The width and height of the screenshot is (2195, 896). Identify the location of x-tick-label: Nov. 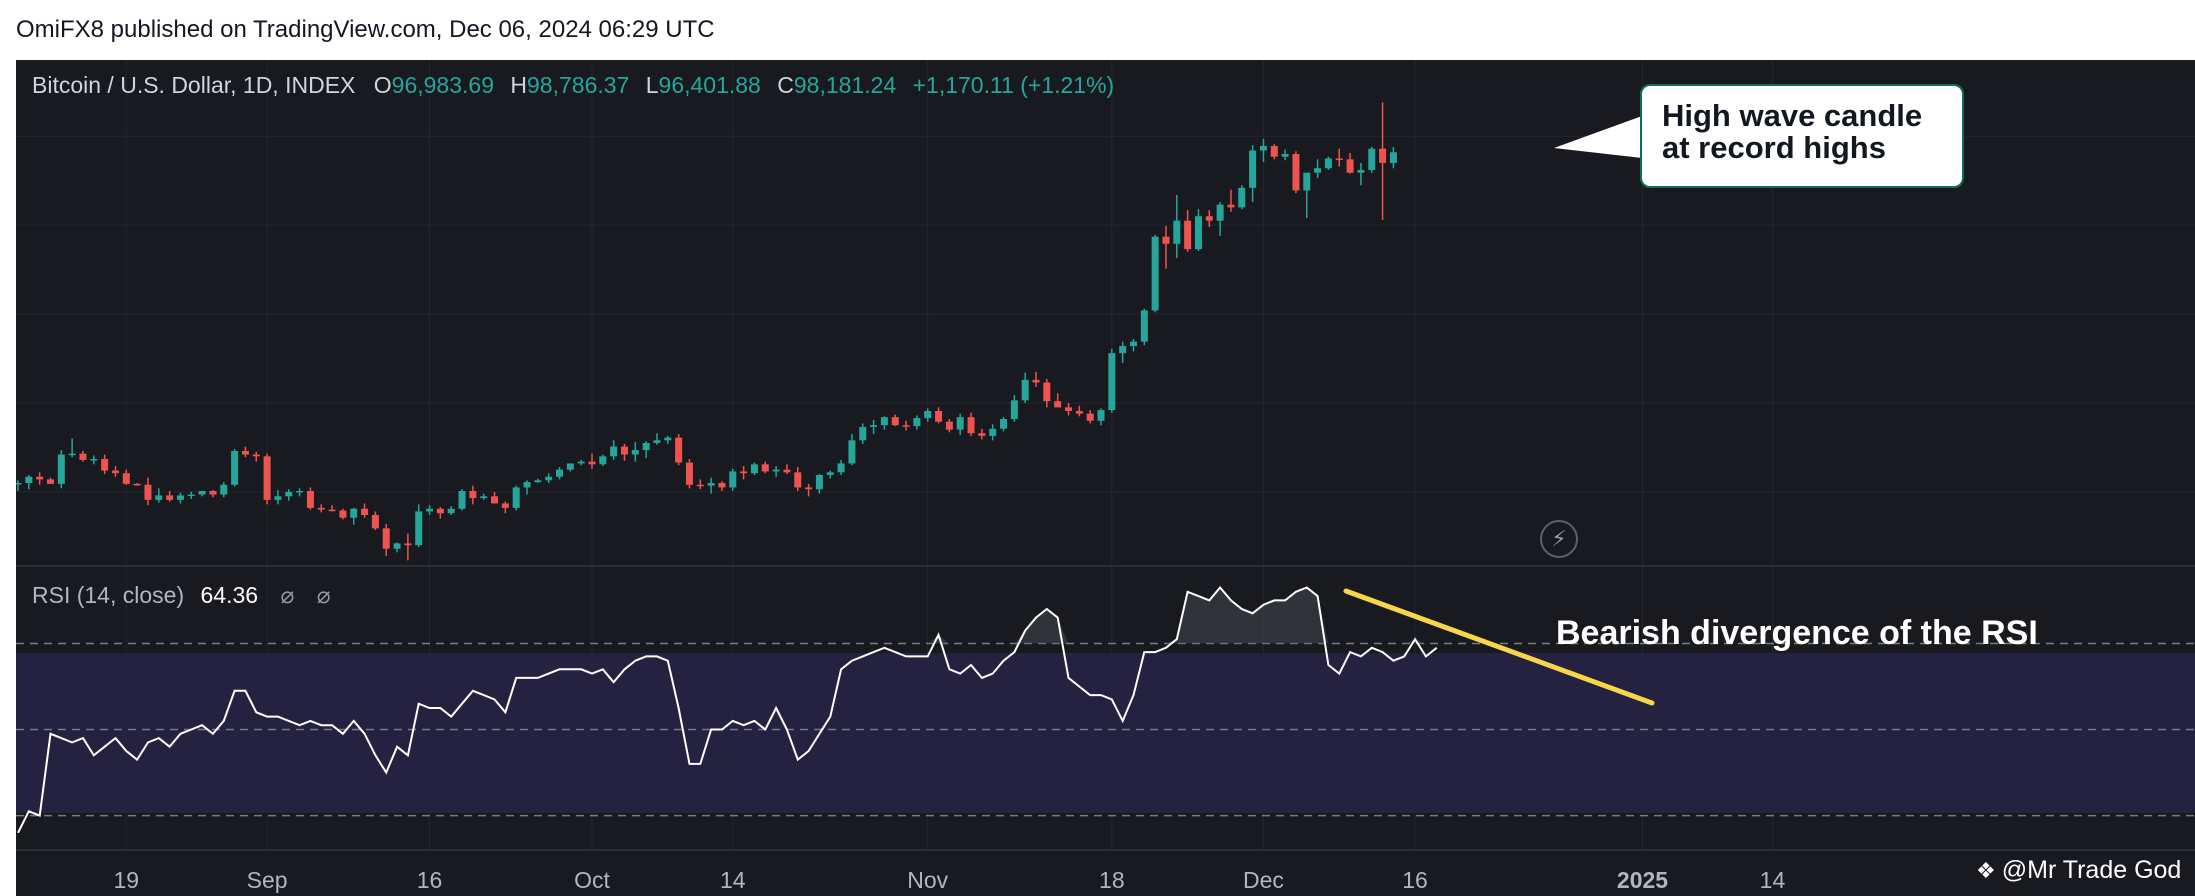
(927, 880).